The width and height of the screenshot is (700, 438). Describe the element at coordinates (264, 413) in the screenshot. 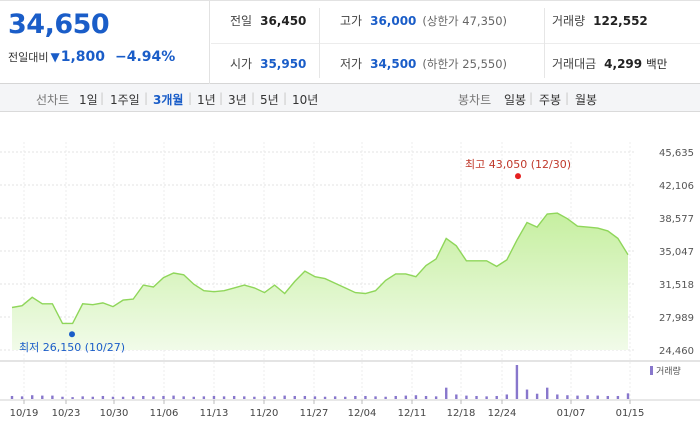

I see `x-tick-label: 11/20` at that location.